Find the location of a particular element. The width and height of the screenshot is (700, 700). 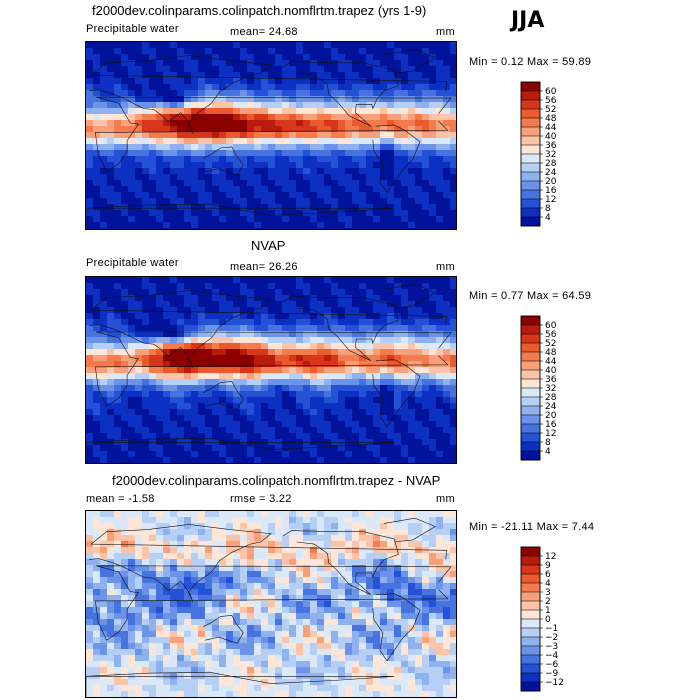

colorbar-tick-label: −9 is located at coordinates (552, 674).